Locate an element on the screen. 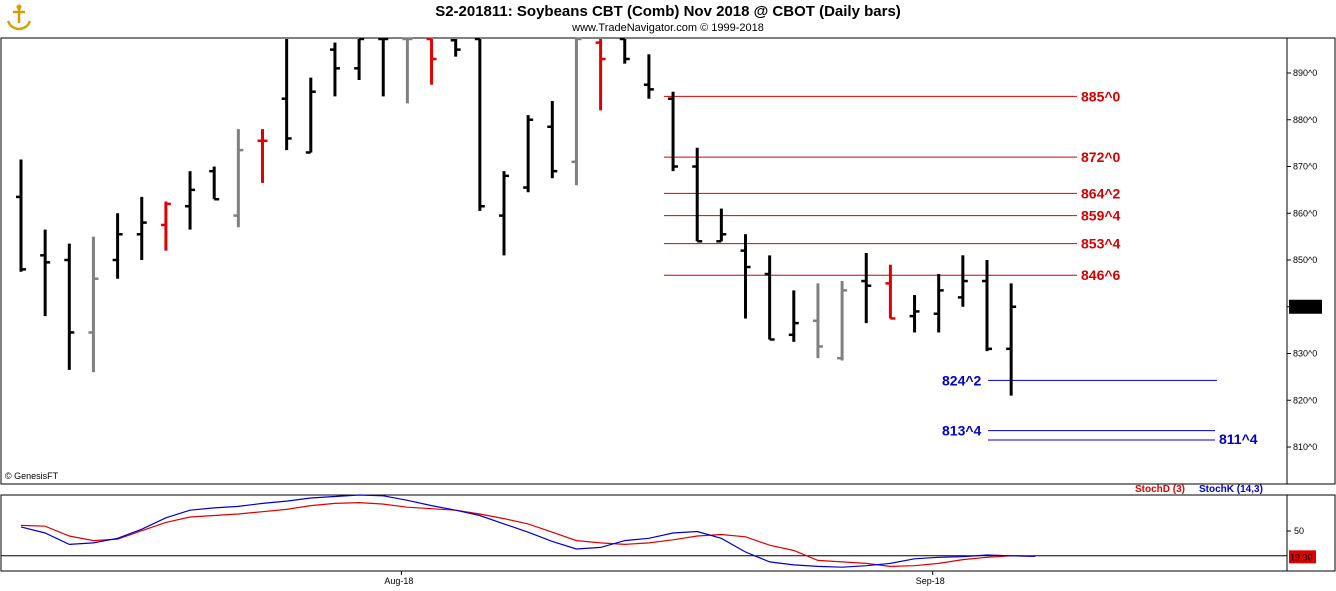 The height and width of the screenshot is (591, 1336). price-tick-label: 850^0 is located at coordinates (1305, 260).